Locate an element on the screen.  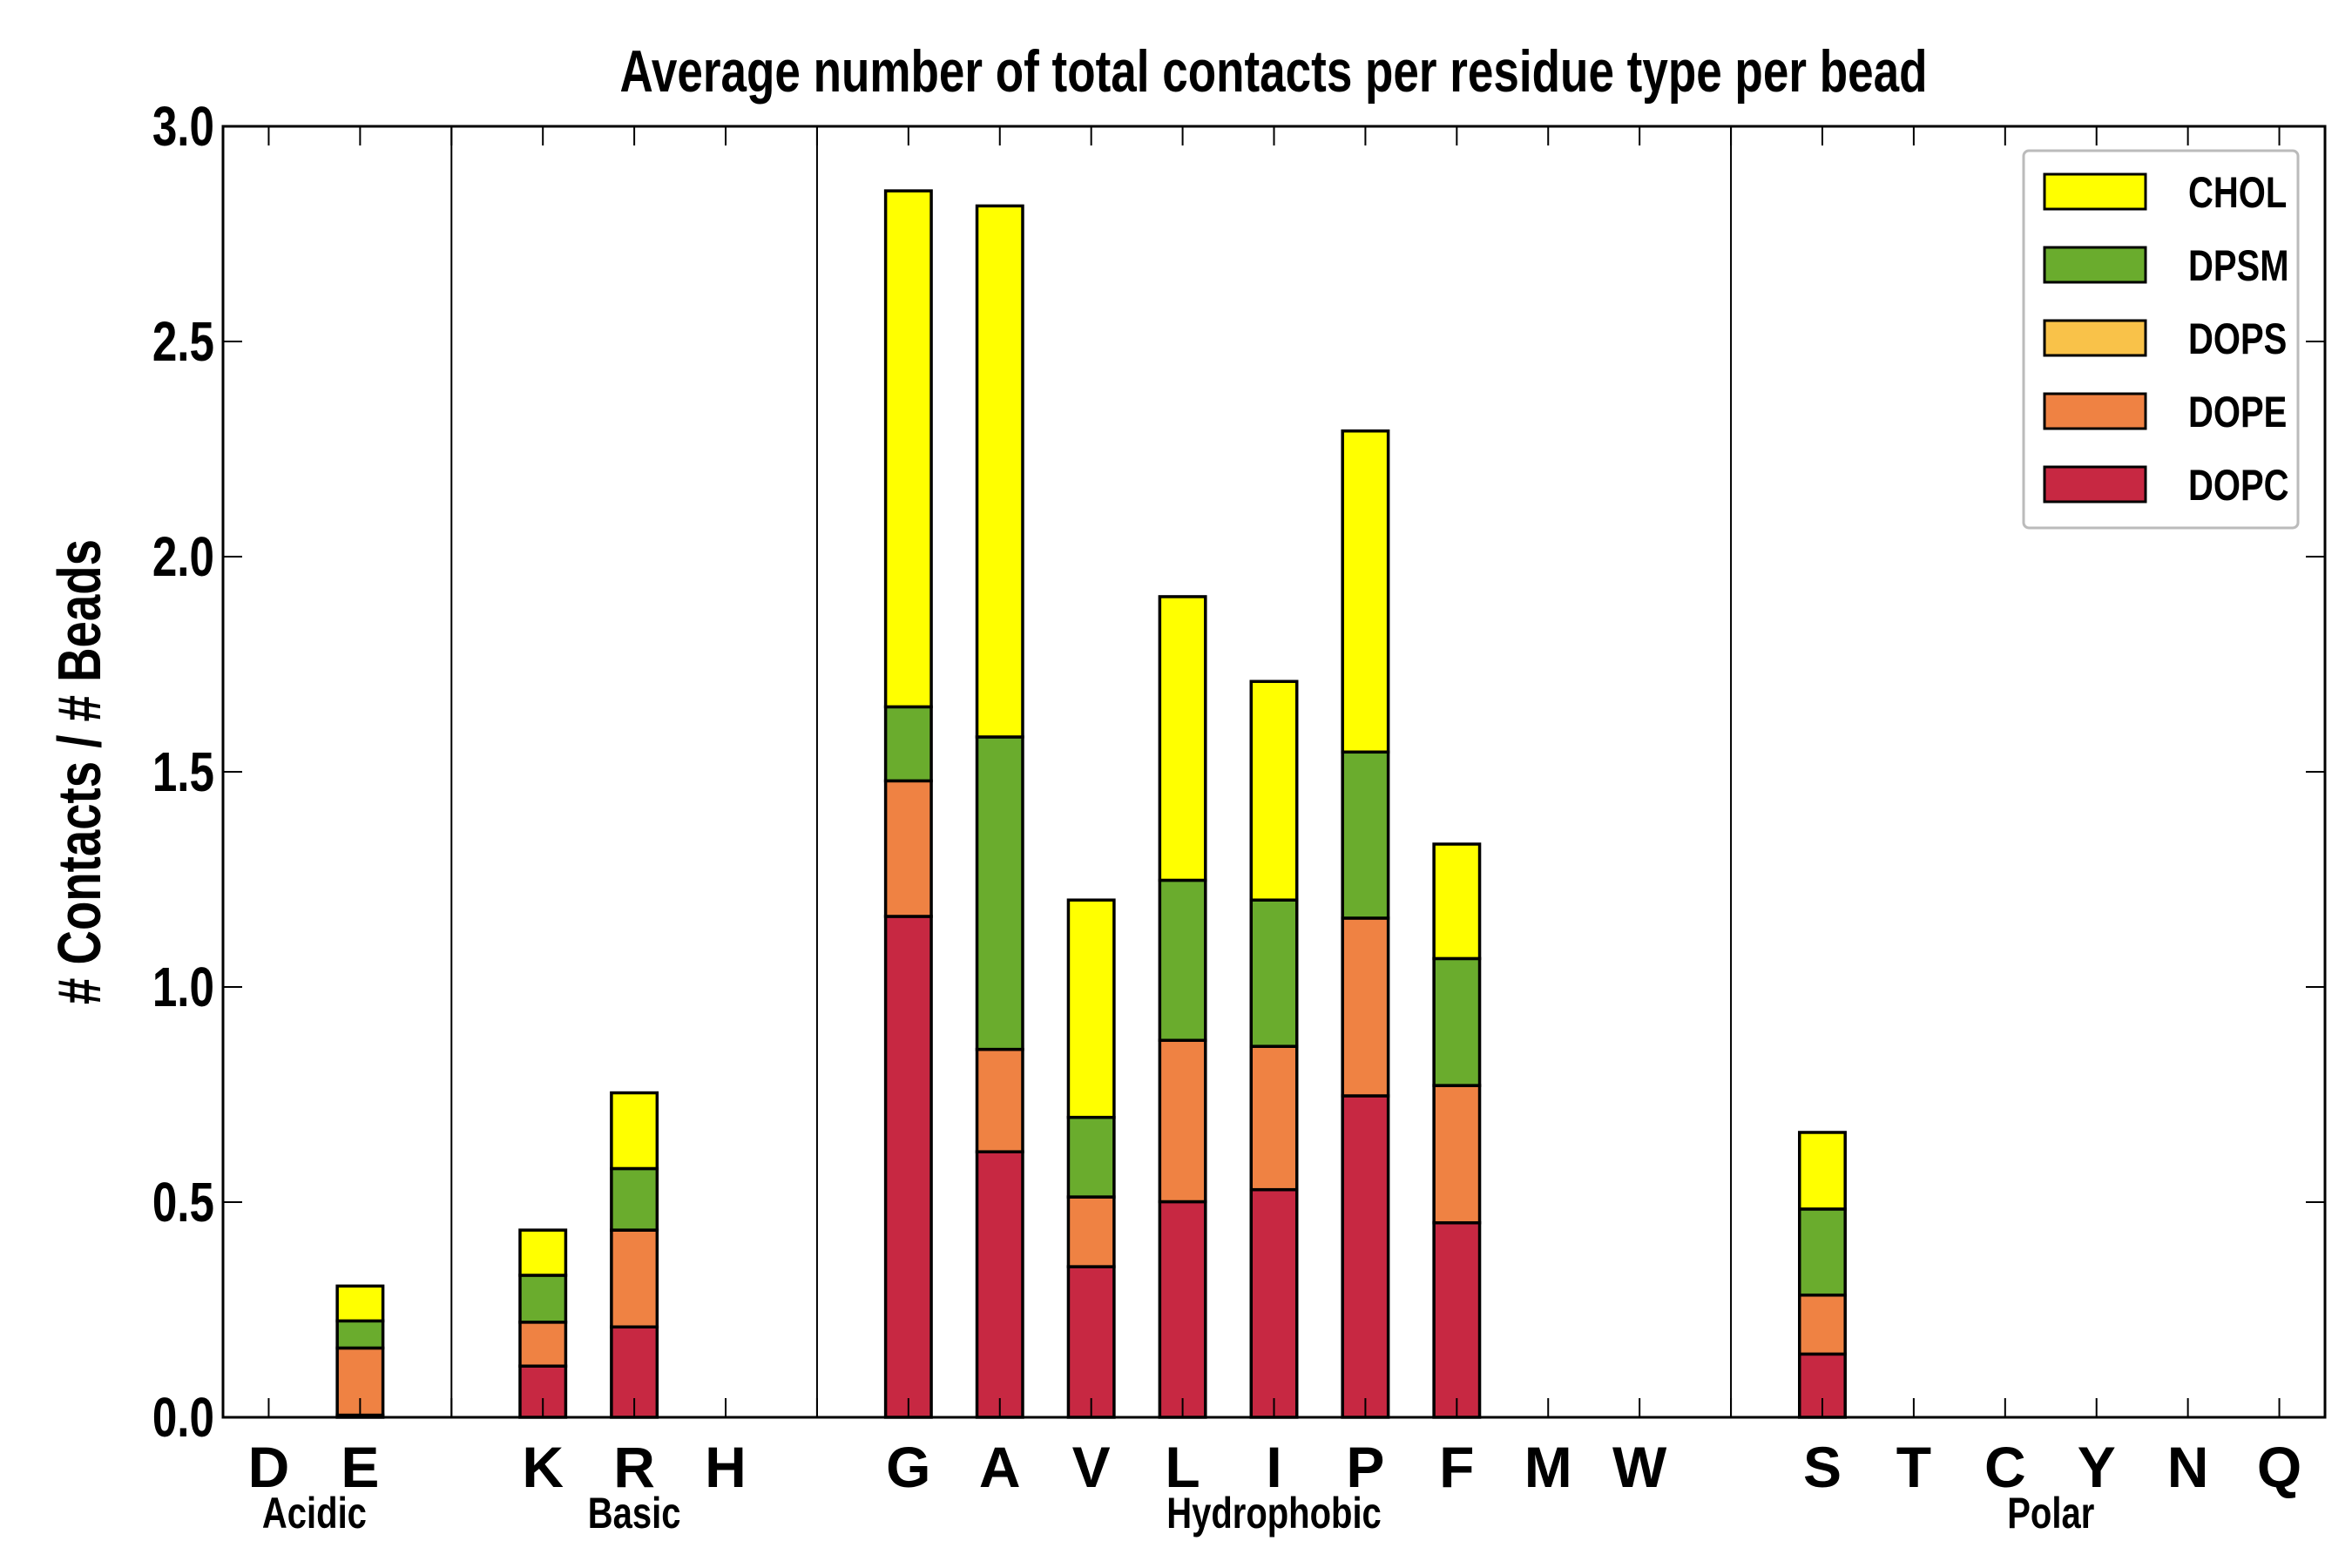
x-tick-label: R is located at coordinates (634, 1467).